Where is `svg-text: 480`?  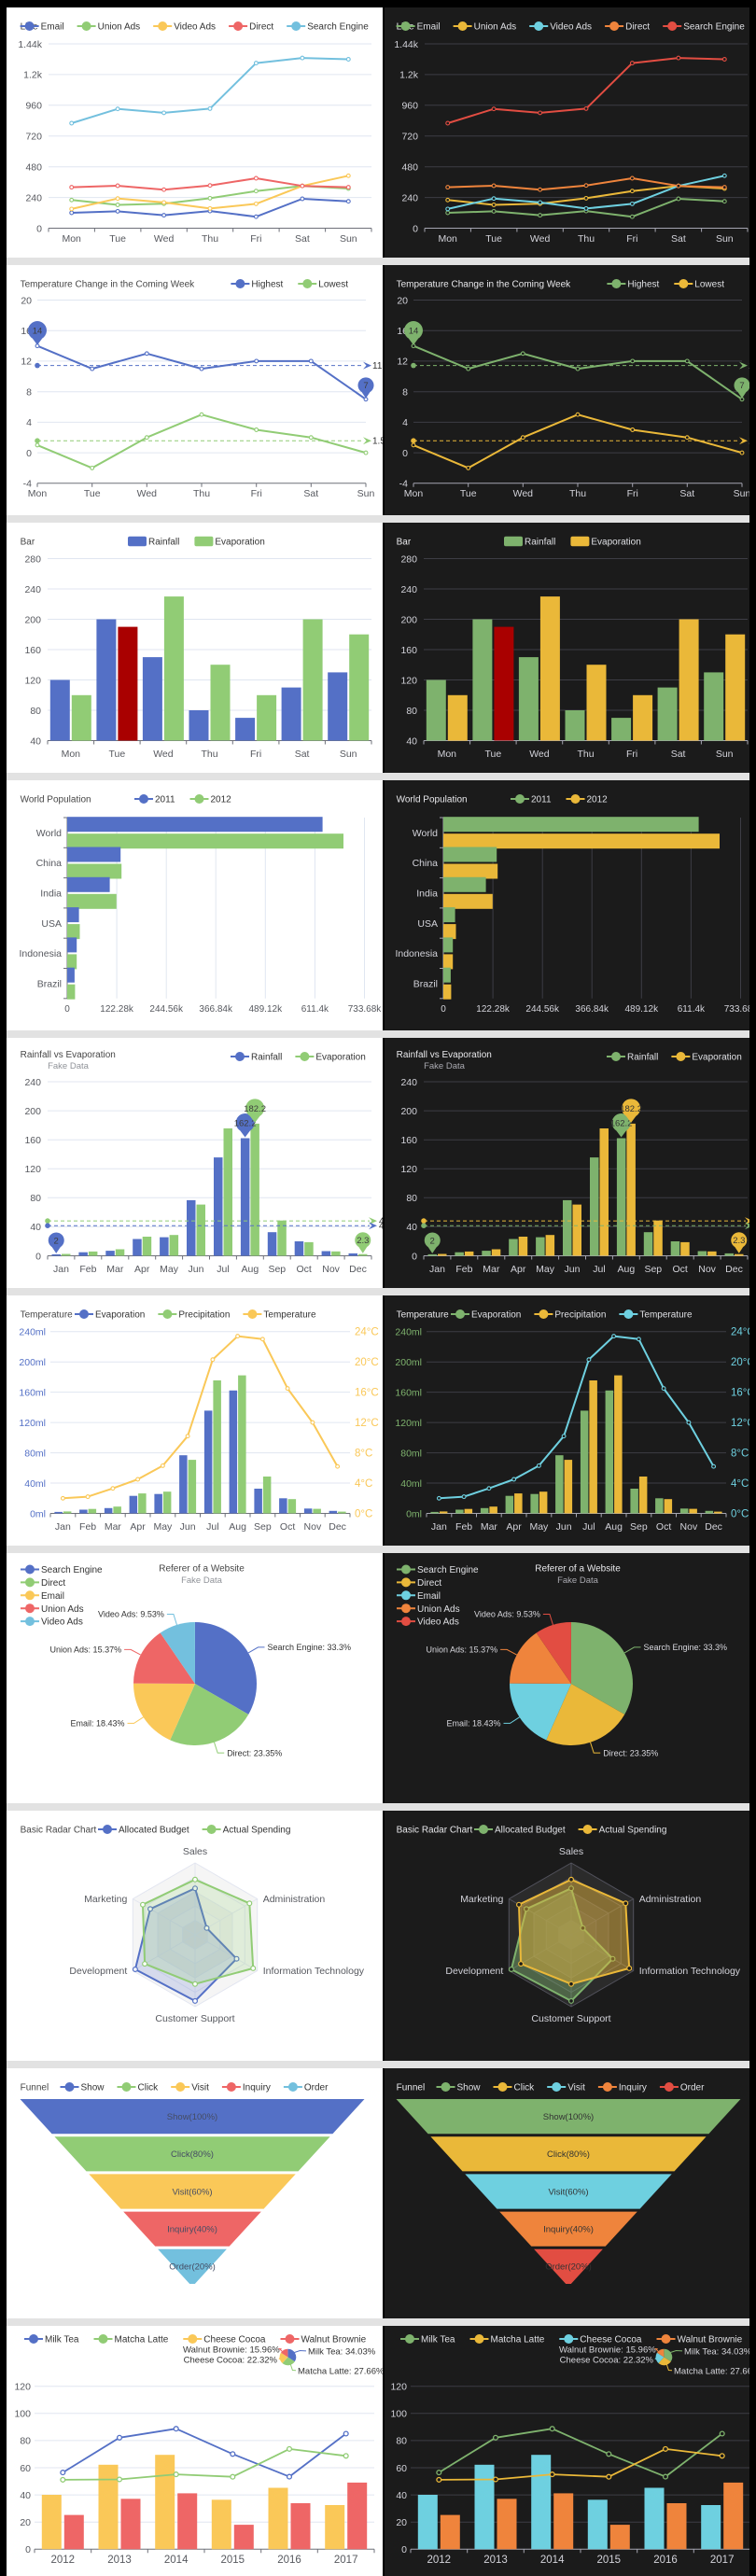 svg-text: 480 is located at coordinates (33, 168).